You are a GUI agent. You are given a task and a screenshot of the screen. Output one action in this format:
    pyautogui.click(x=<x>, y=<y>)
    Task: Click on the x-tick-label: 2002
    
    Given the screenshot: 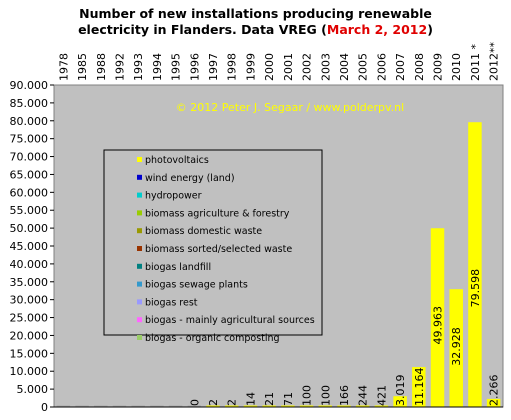 What is the action you would take?
    pyautogui.click(x=307, y=67)
    